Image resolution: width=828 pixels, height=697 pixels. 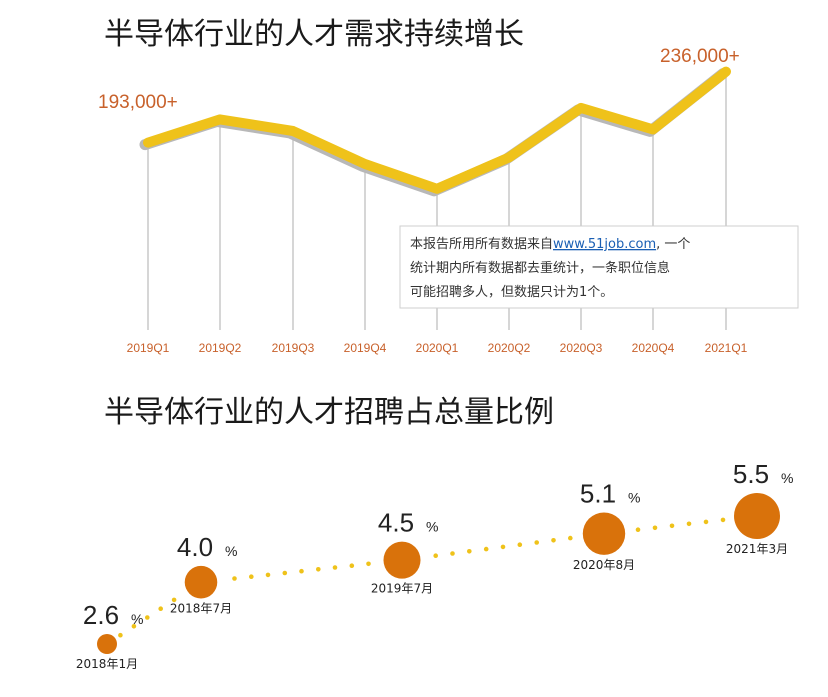 What do you see at coordinates (293, 348) in the screenshot?
I see `x-tick-2019Q3: 2019Q3` at bounding box center [293, 348].